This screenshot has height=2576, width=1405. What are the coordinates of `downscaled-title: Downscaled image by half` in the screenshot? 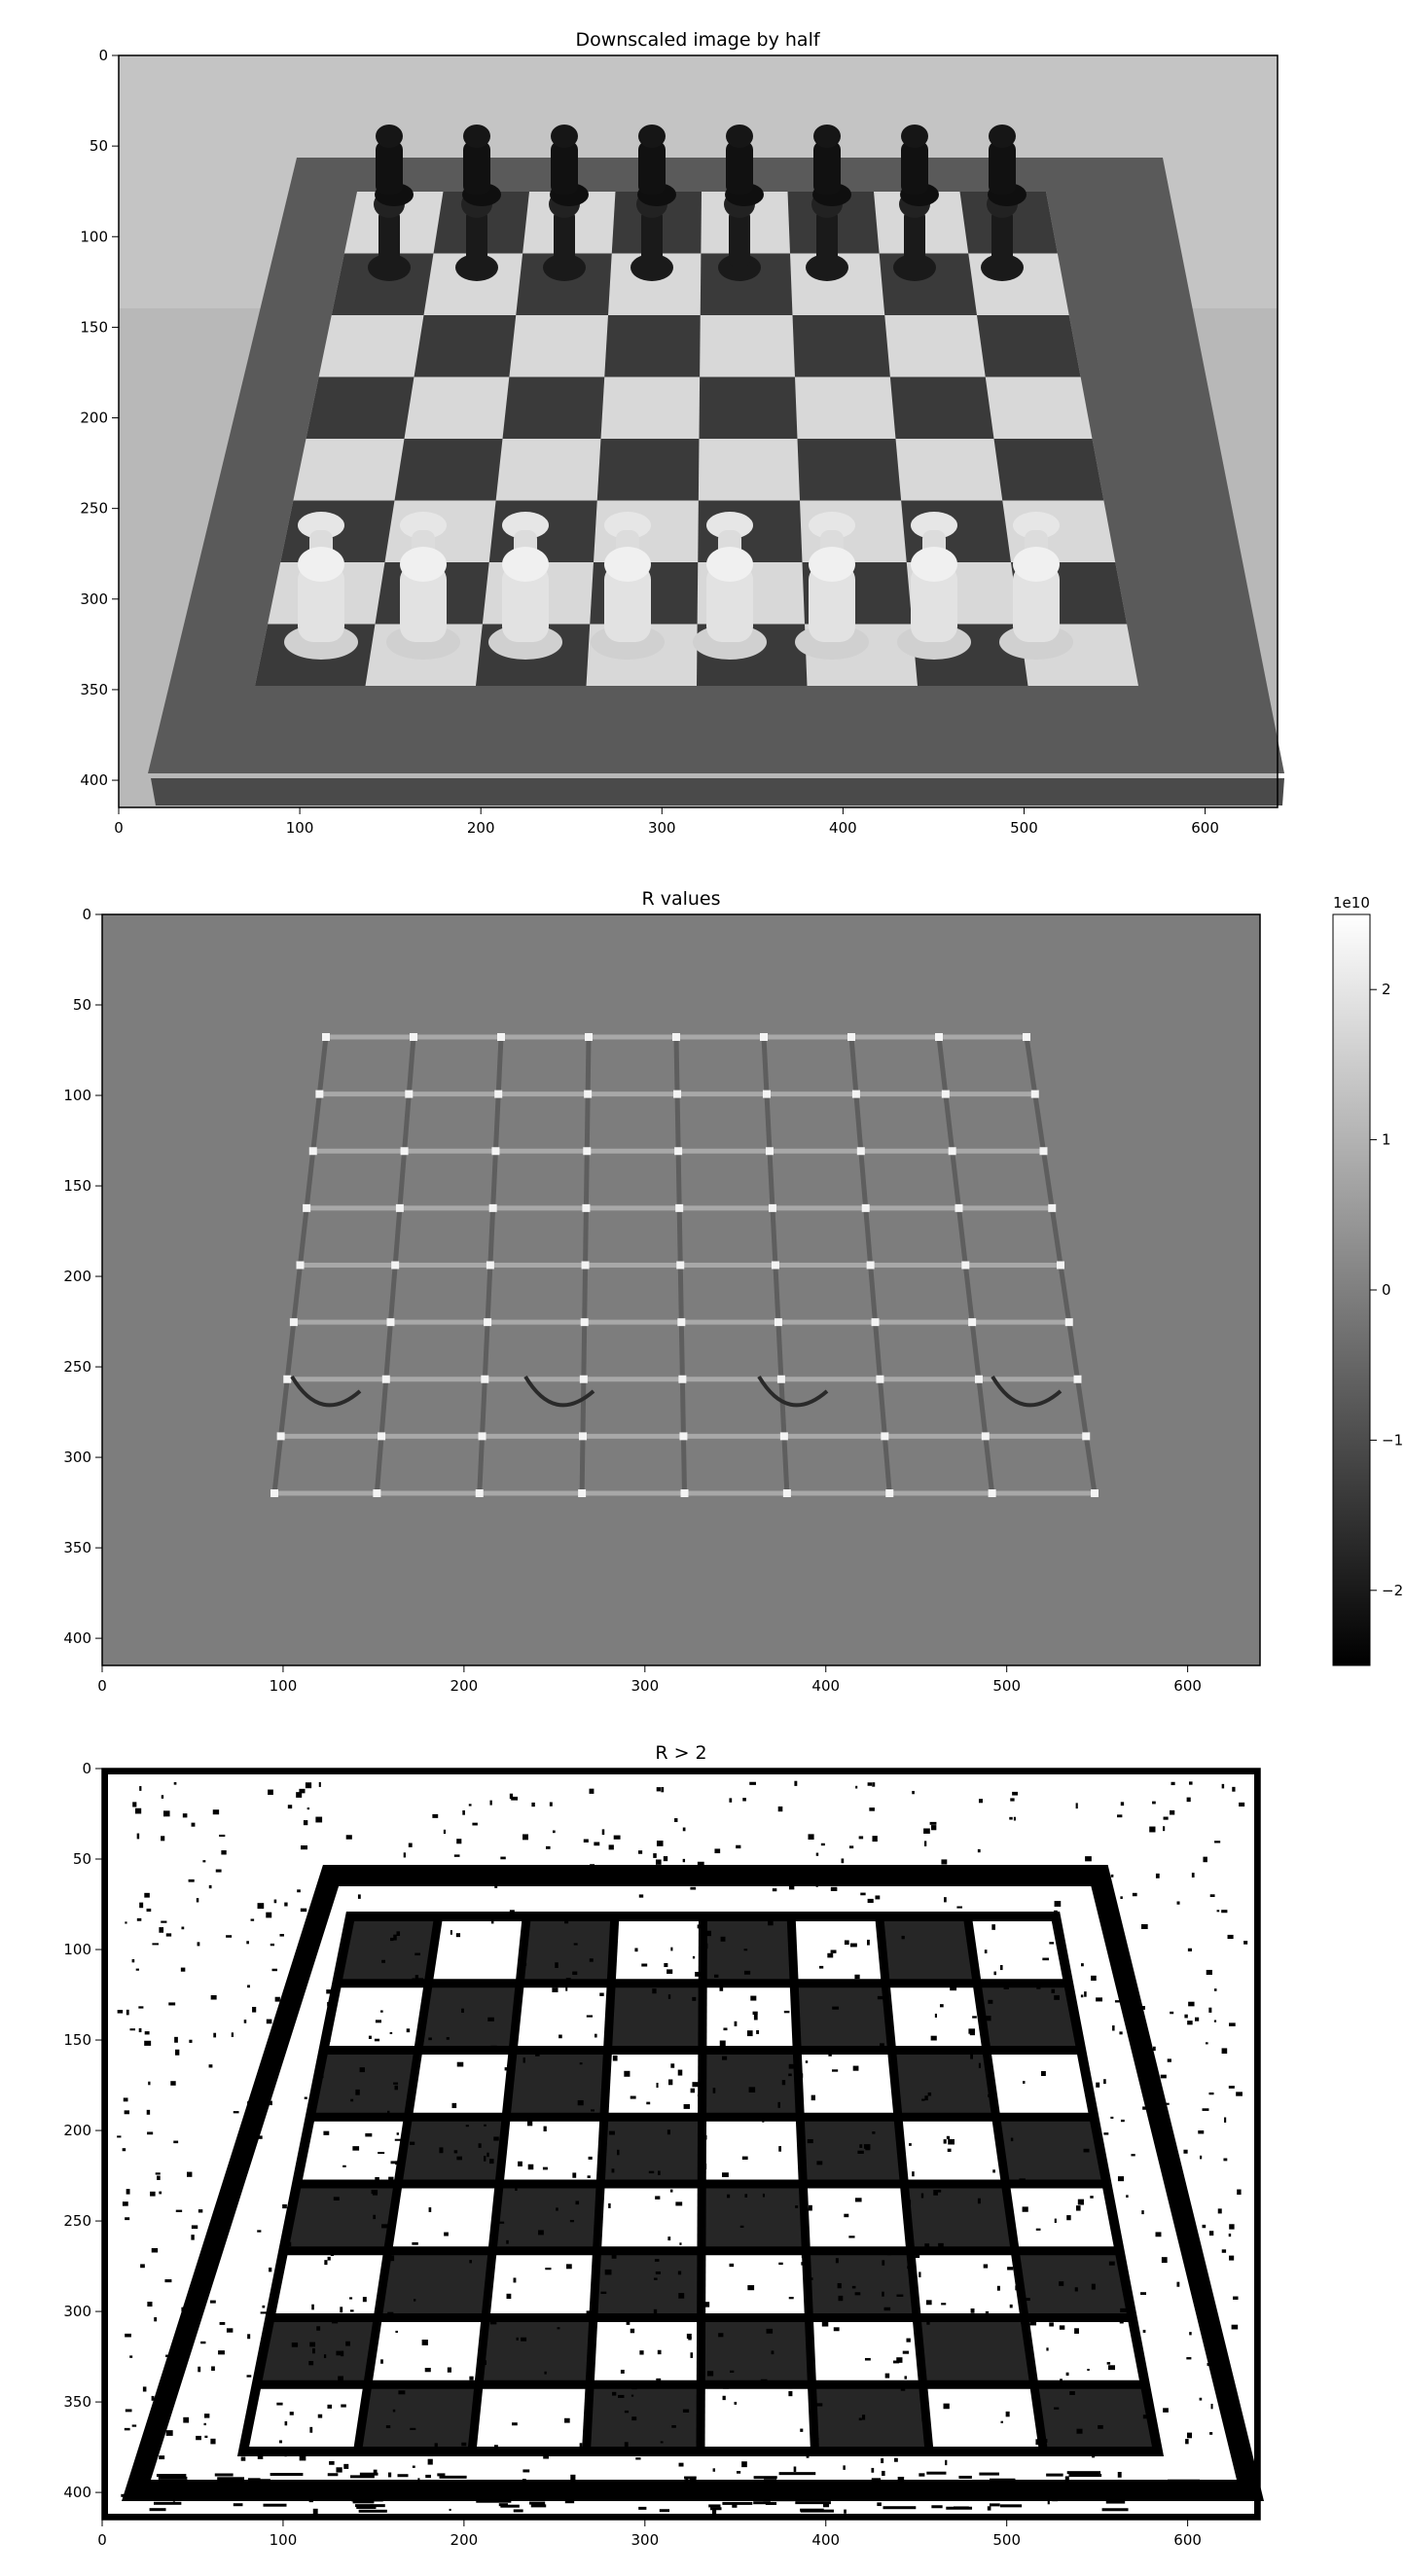 It's located at (697, 40).